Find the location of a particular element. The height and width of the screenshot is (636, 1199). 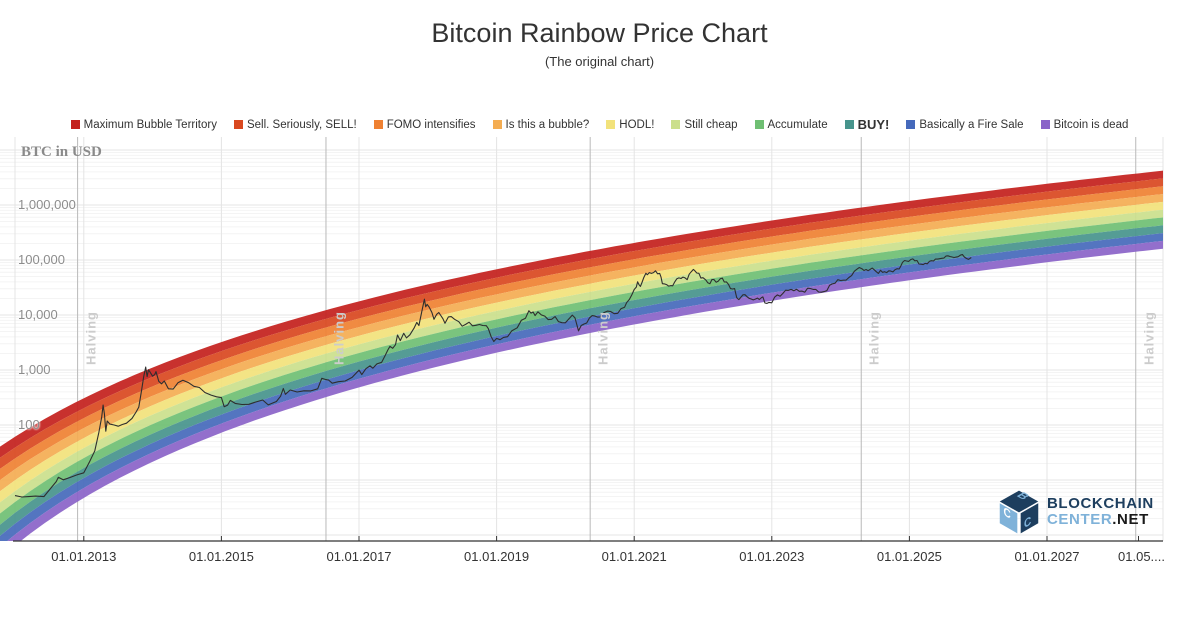

x-axis-label: 01.01.2027 is located at coordinates (1047, 556).